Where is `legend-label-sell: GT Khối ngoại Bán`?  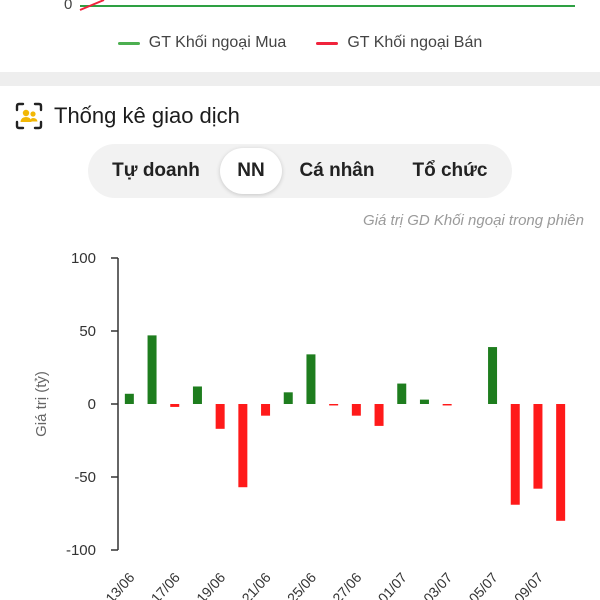 legend-label-sell: GT Khối ngoại Bán is located at coordinates (415, 42).